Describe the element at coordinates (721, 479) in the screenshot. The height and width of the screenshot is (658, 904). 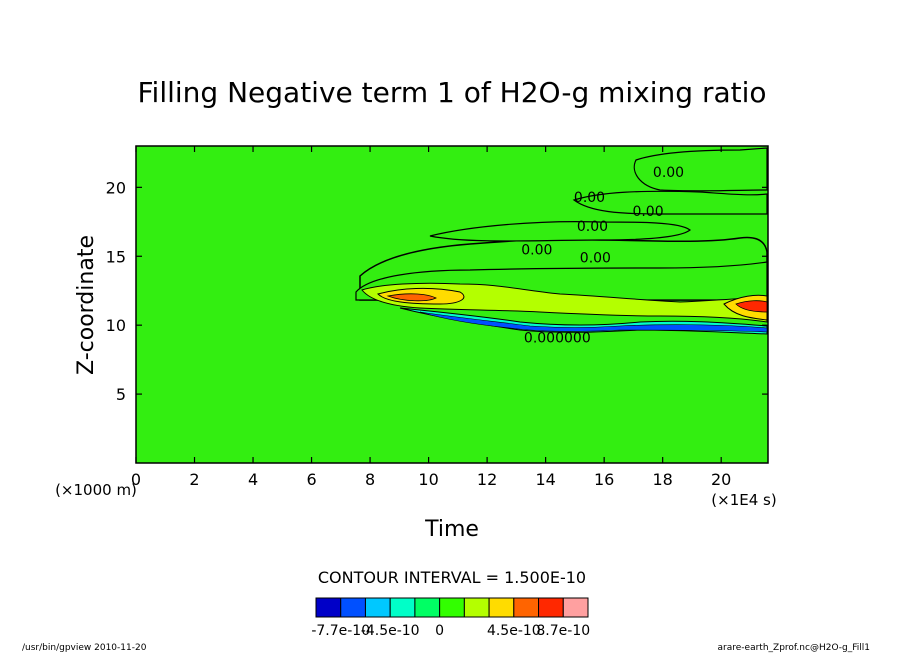
I see `x-tick-label-10: 20` at that location.